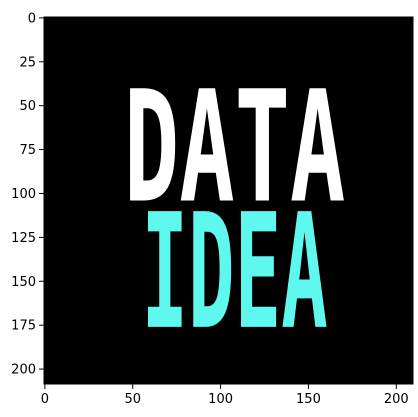 This screenshot has height=417, width=418. Describe the element at coordinates (220, 399) in the screenshot. I see `x-tick-label: 100` at that location.